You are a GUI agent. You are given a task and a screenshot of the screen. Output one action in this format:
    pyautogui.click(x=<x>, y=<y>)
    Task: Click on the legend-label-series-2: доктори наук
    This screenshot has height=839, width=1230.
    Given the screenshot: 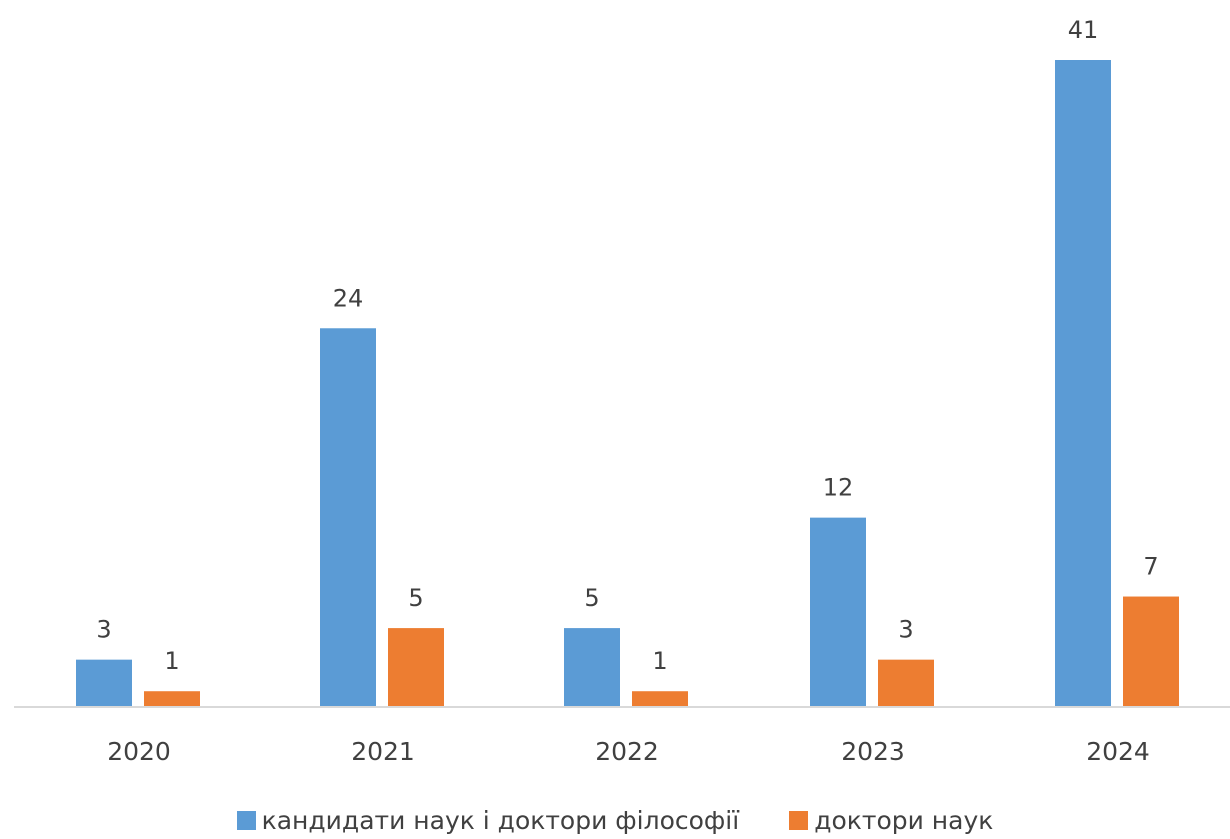 What is the action you would take?
    pyautogui.click(x=904, y=820)
    